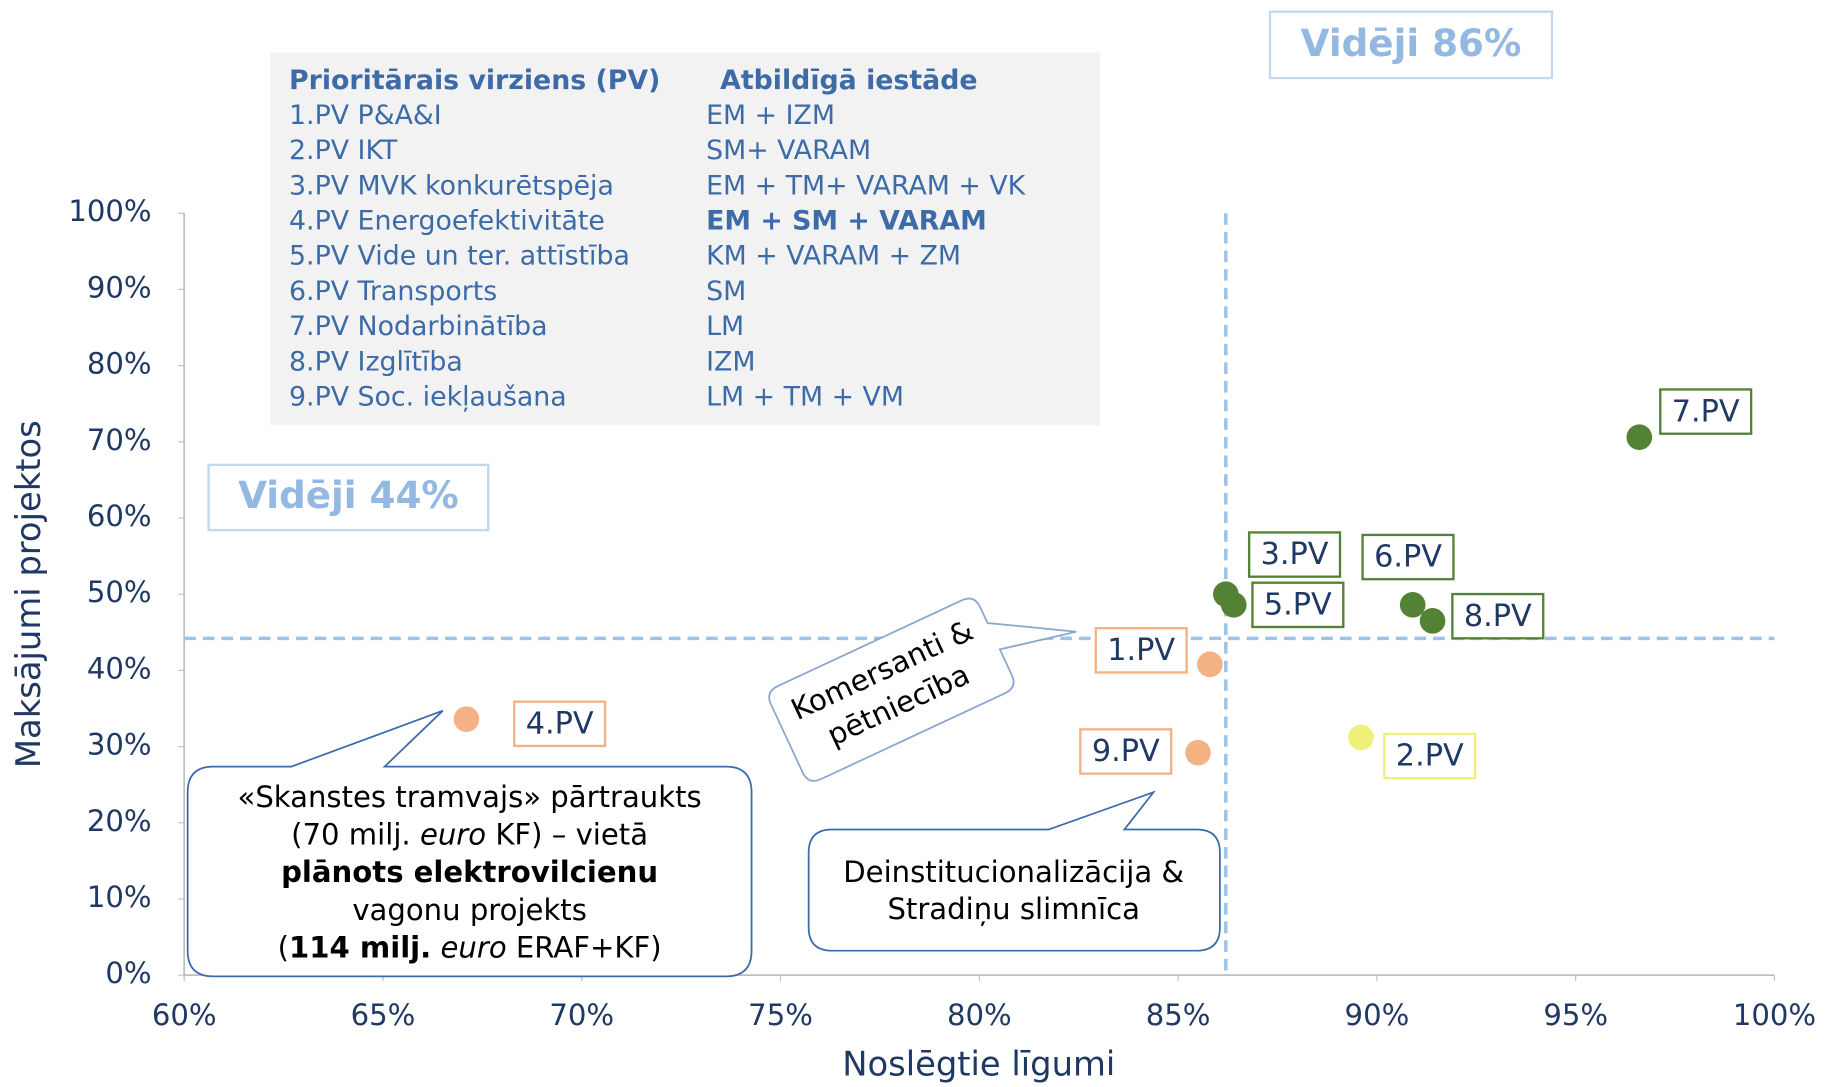 This screenshot has height=1087, width=1827. What do you see at coordinates (435, 948) in the screenshot?
I see `callout-text` at bounding box center [435, 948].